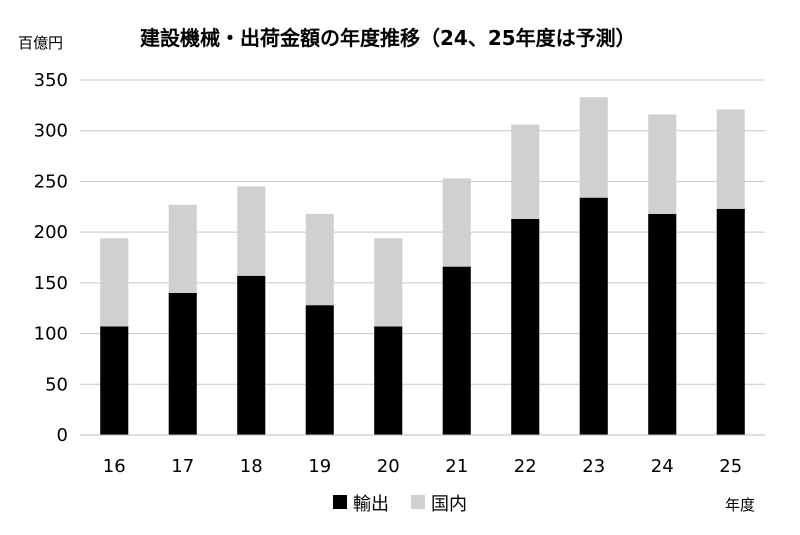 This screenshot has height=535, width=800. I want to click on y-axis-unit: 百億円, so click(40, 43).